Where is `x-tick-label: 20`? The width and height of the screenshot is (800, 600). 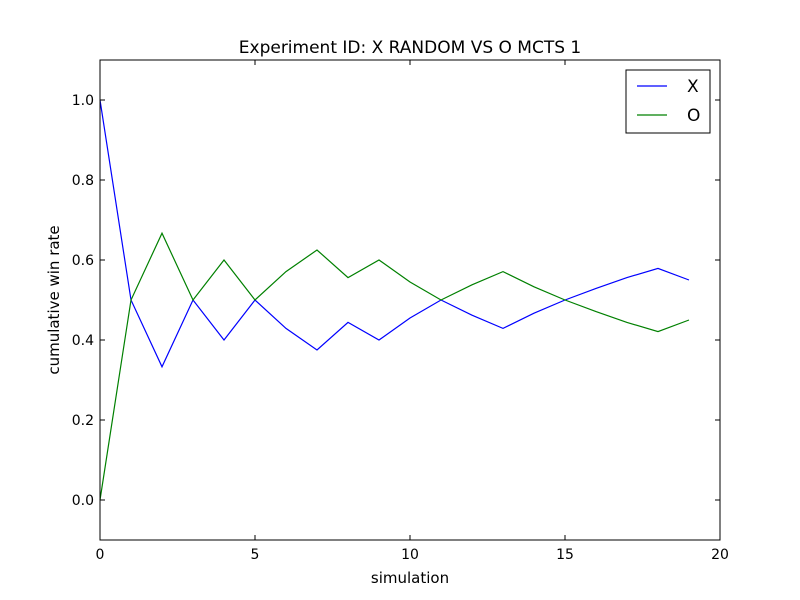 x-tick-label: 20 is located at coordinates (720, 555).